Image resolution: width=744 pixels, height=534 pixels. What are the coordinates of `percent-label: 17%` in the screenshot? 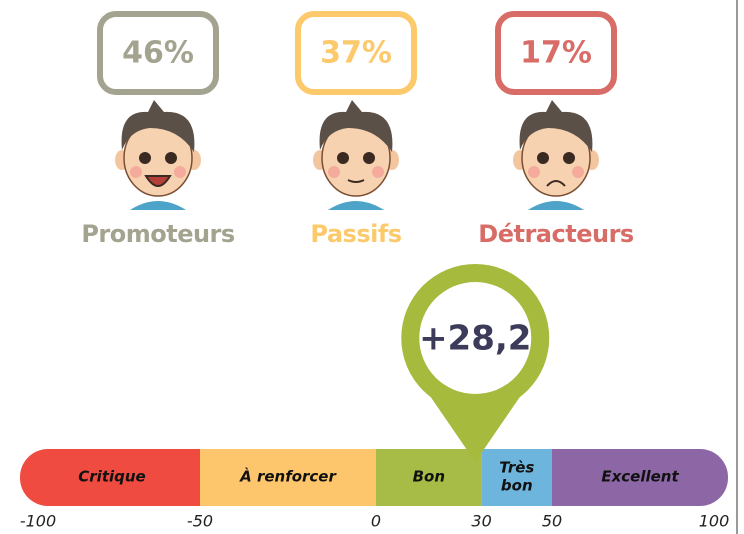 It's located at (556, 53).